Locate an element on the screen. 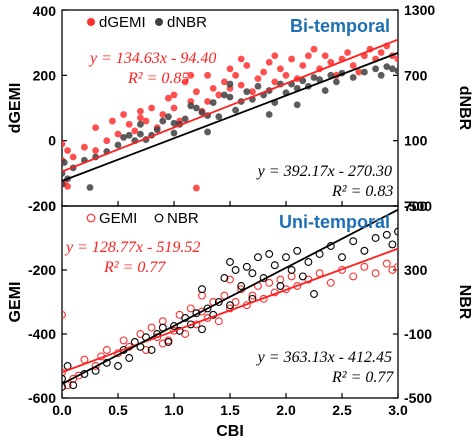  y-tick-label-top: -200 is located at coordinates (42, 206).